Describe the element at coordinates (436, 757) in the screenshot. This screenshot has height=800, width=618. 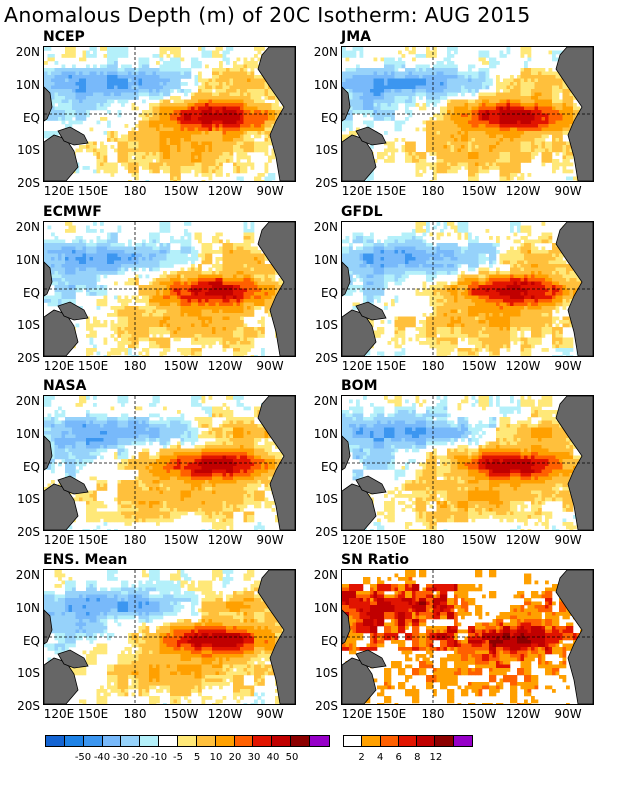
I see `colorbar-label: 12` at that location.